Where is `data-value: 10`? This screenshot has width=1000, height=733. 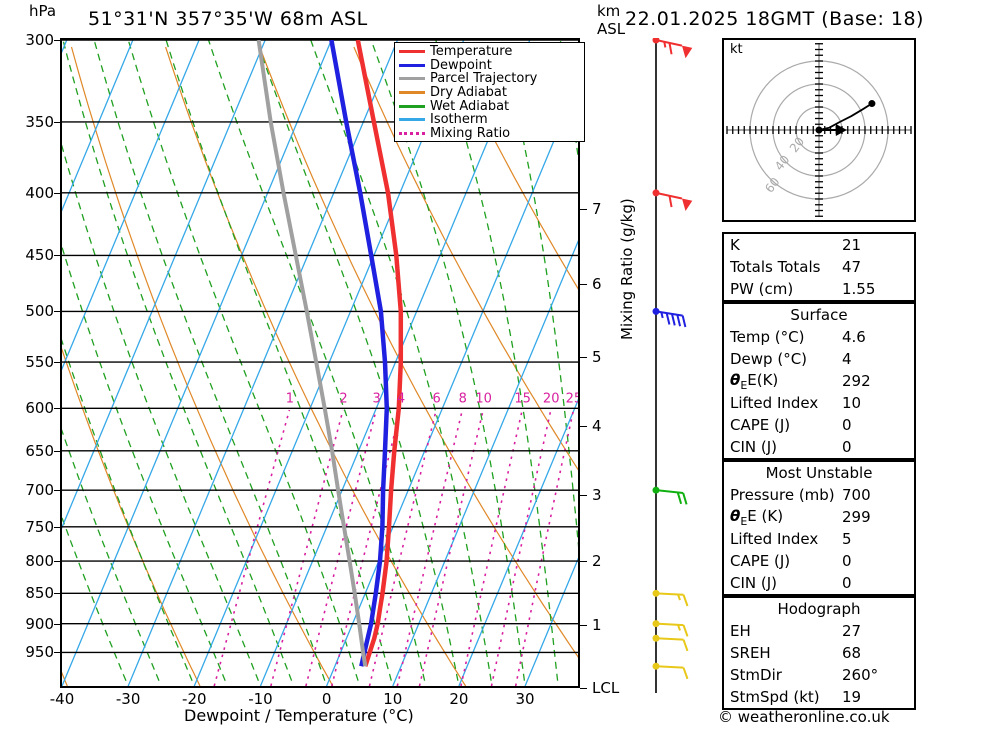
data-value: 10 is located at coordinates (852, 403).